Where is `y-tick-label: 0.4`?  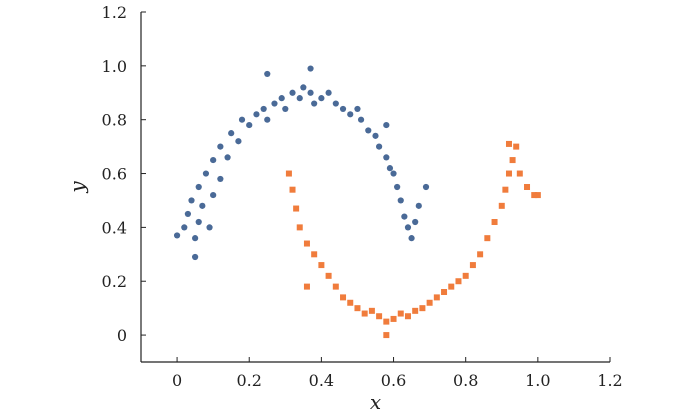 y-tick-label: 0.4 is located at coordinates (114, 227).